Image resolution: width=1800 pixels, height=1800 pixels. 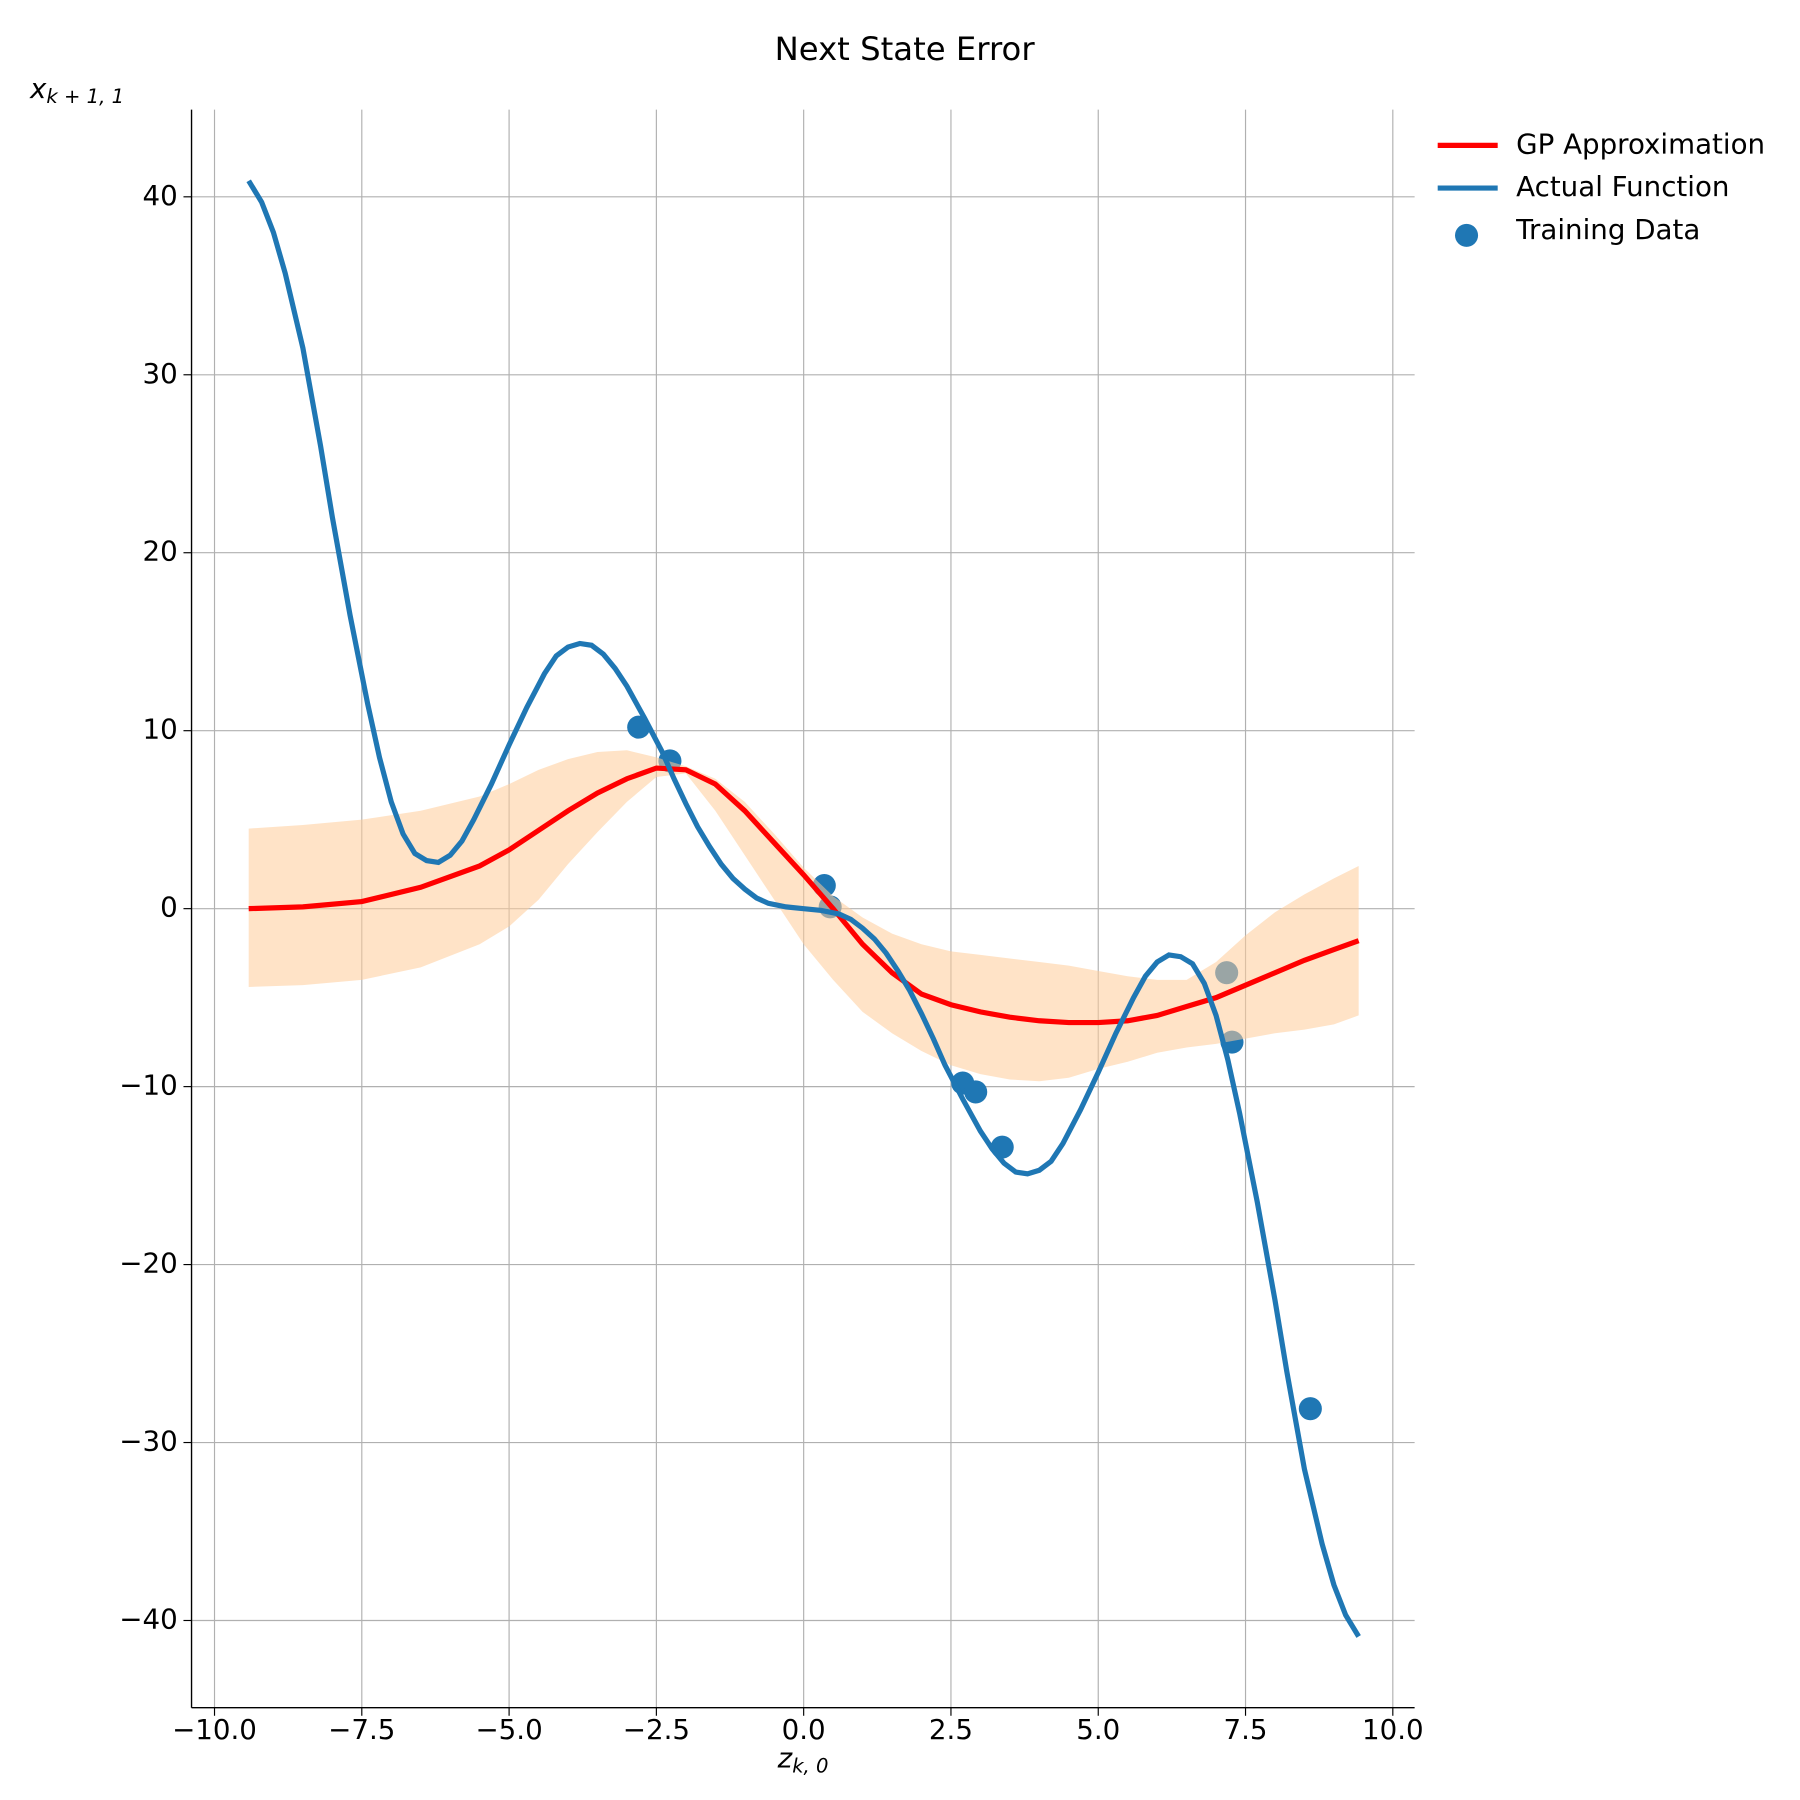 What do you see at coordinates (85, 95) in the screenshot?
I see `ylabel-sub: k + 1, 1` at bounding box center [85, 95].